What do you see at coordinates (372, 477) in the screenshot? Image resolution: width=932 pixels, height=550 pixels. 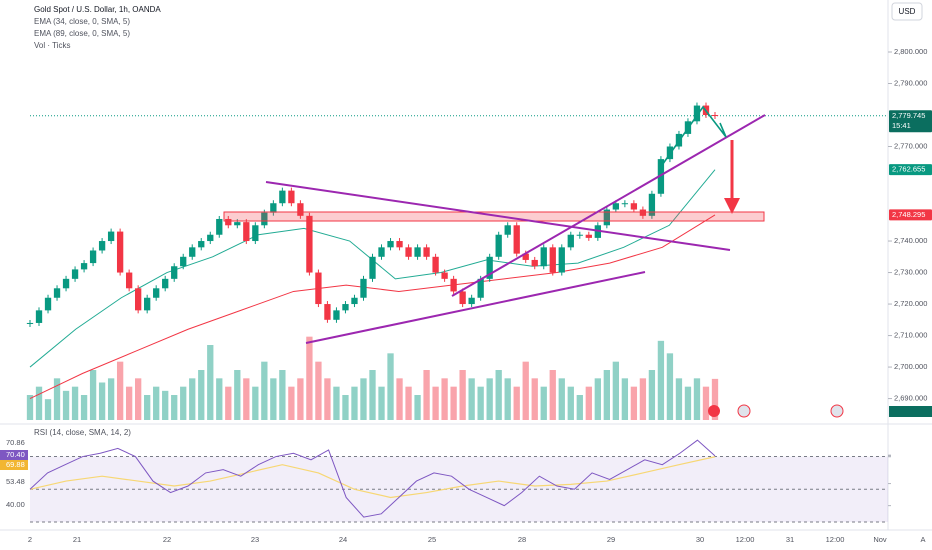 I see `rsi-ma-line` at bounding box center [372, 477].